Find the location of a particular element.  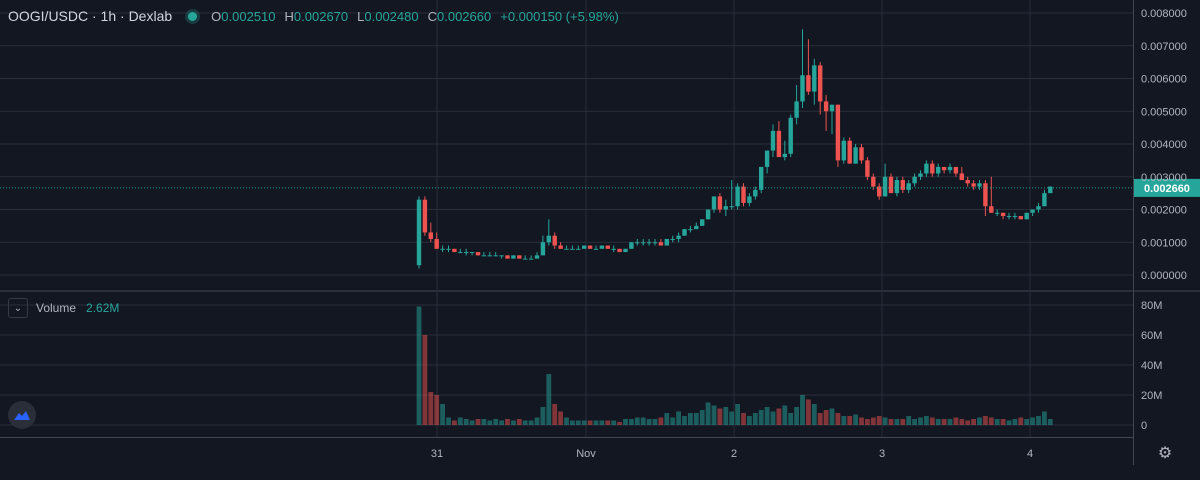

change-value: +0.000150 (+5.98%) is located at coordinates (559, 16).